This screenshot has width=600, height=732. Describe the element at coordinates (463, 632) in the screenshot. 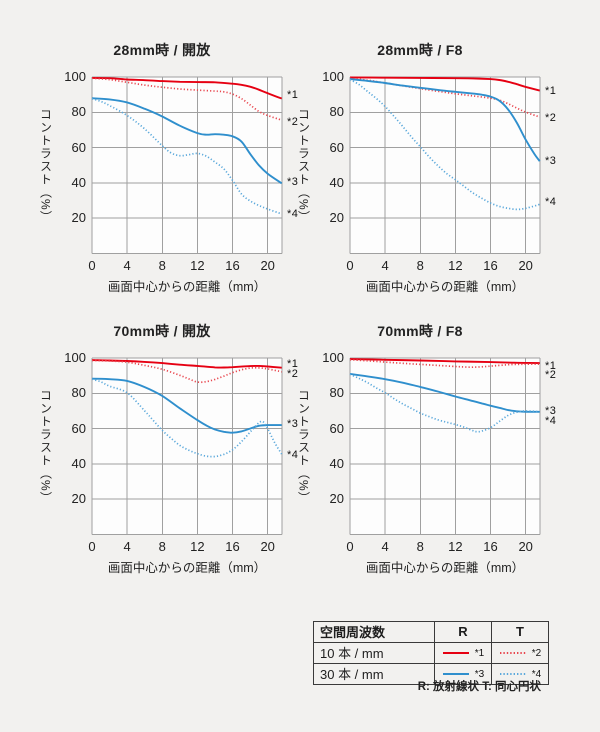

I see `legend-header-radial: R` at that location.